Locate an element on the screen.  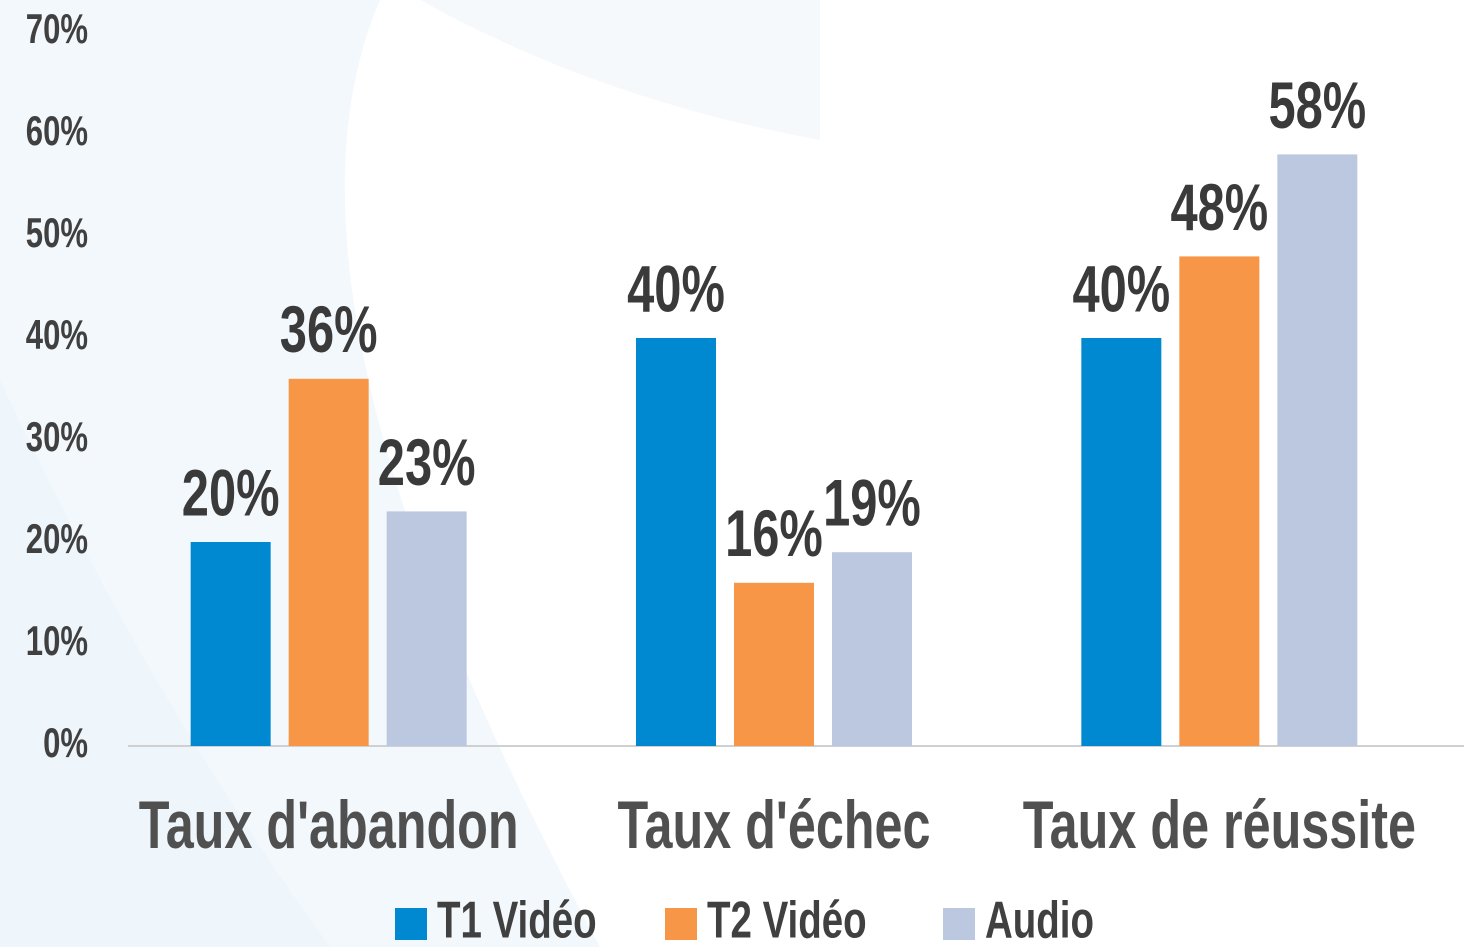
data-label: 16% is located at coordinates (774, 534).